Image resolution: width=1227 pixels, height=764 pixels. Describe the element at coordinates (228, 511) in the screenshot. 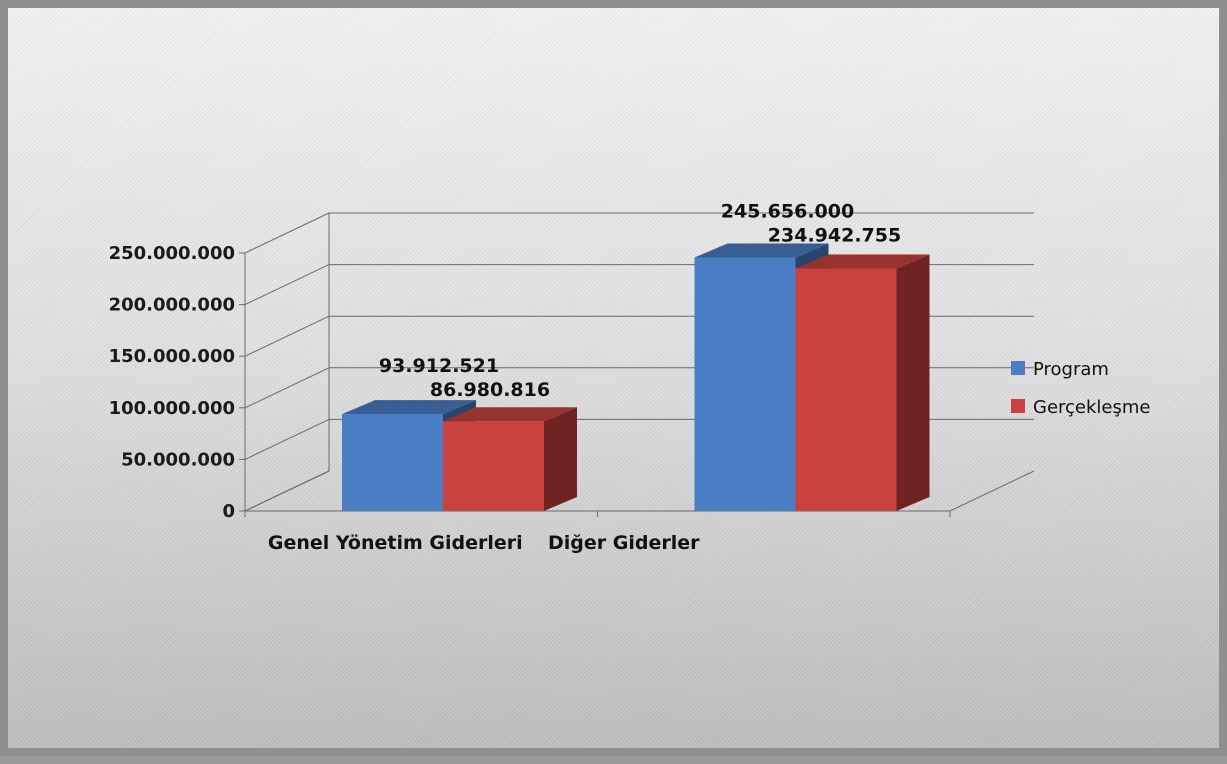

I see `y-tick-label: 0` at that location.